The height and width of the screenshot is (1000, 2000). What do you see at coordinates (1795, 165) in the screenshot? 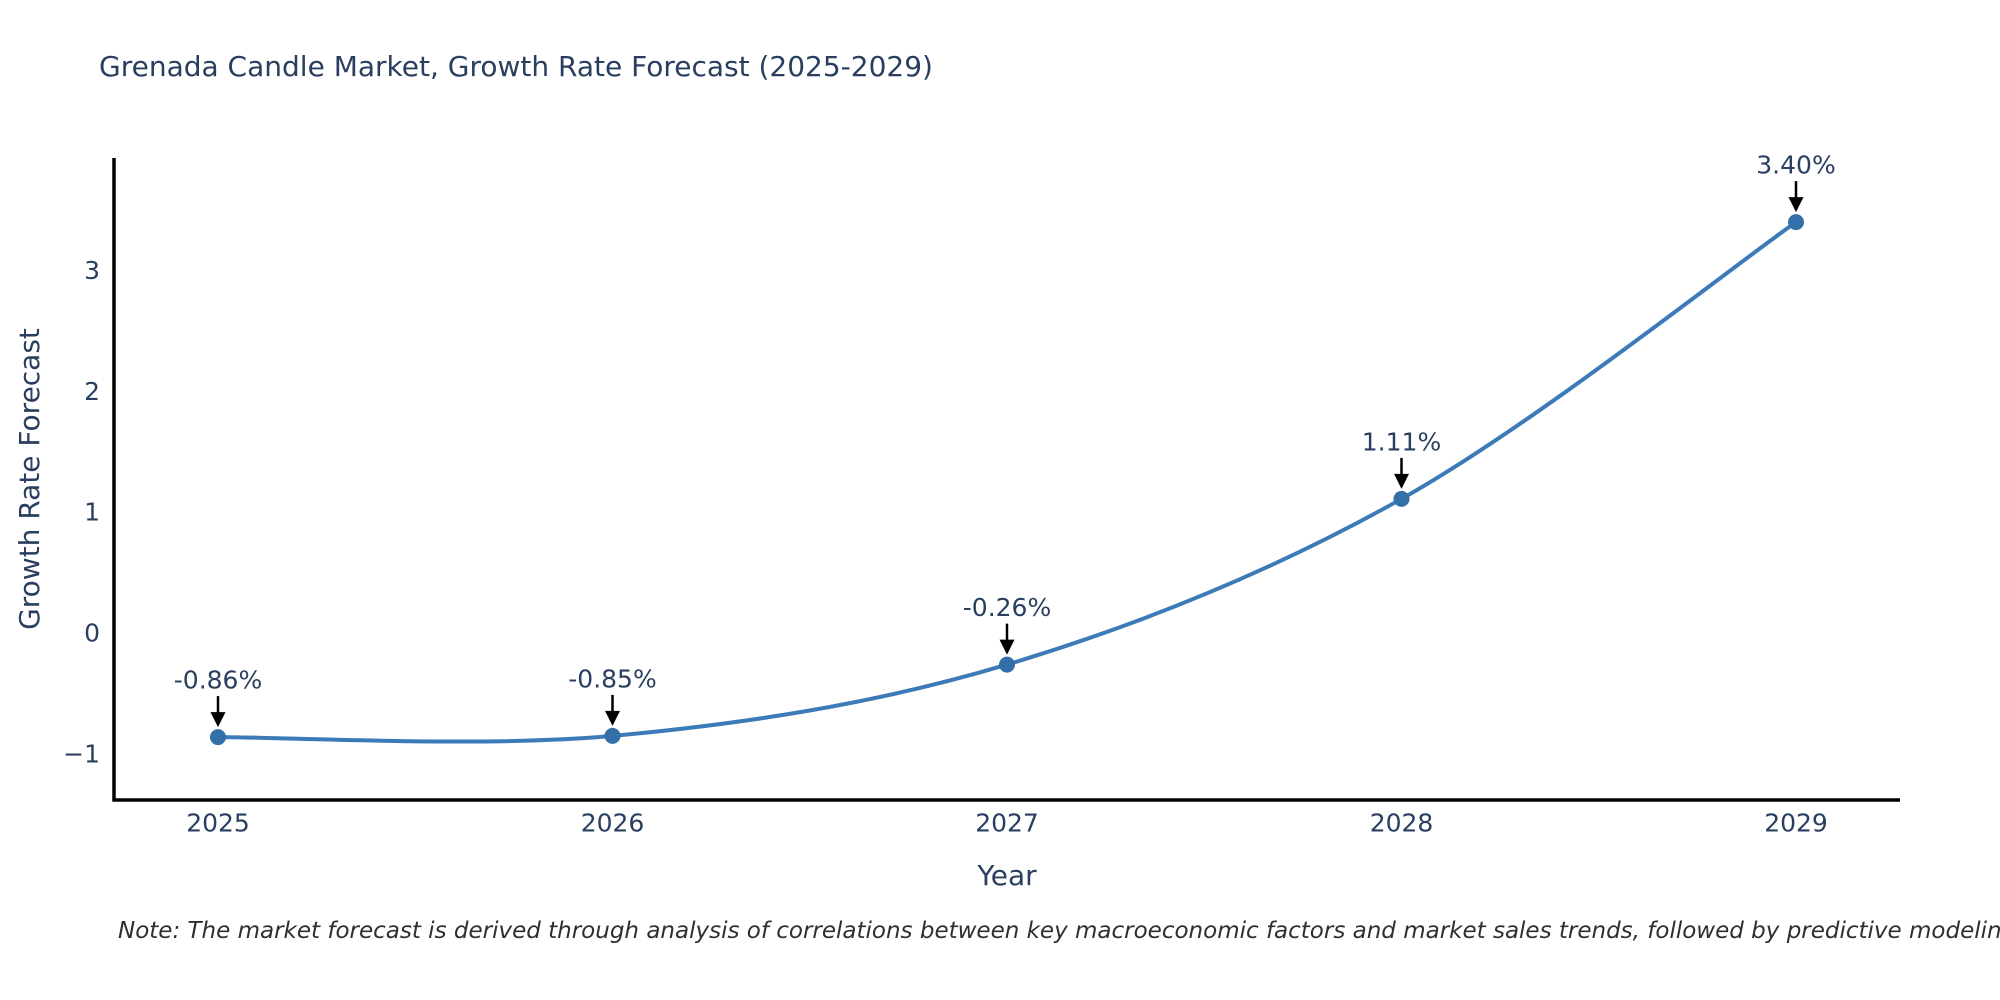
I see `data-point-label: 3.40%` at bounding box center [1795, 165].